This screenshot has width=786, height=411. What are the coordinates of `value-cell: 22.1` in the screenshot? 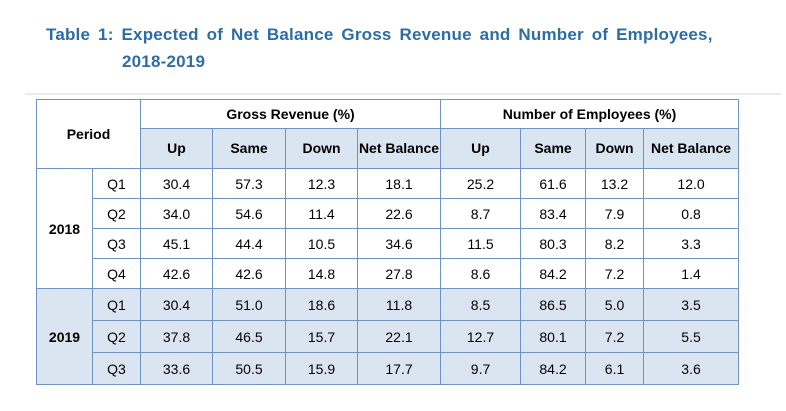 It's located at (399, 336).